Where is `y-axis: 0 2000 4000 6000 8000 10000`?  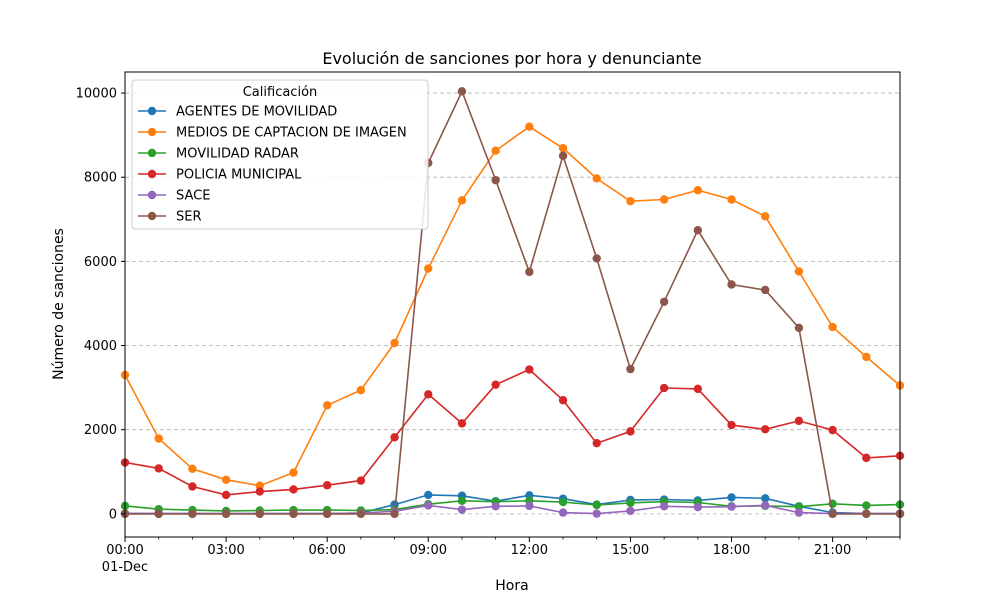 y-axis: 0 2000 4000 6000 8000 10000 is located at coordinates (100, 304).